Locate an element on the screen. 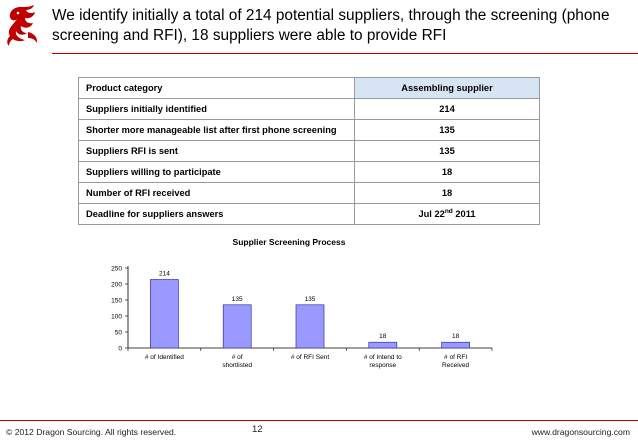  dragon-logo-icon is located at coordinates (22, 25).